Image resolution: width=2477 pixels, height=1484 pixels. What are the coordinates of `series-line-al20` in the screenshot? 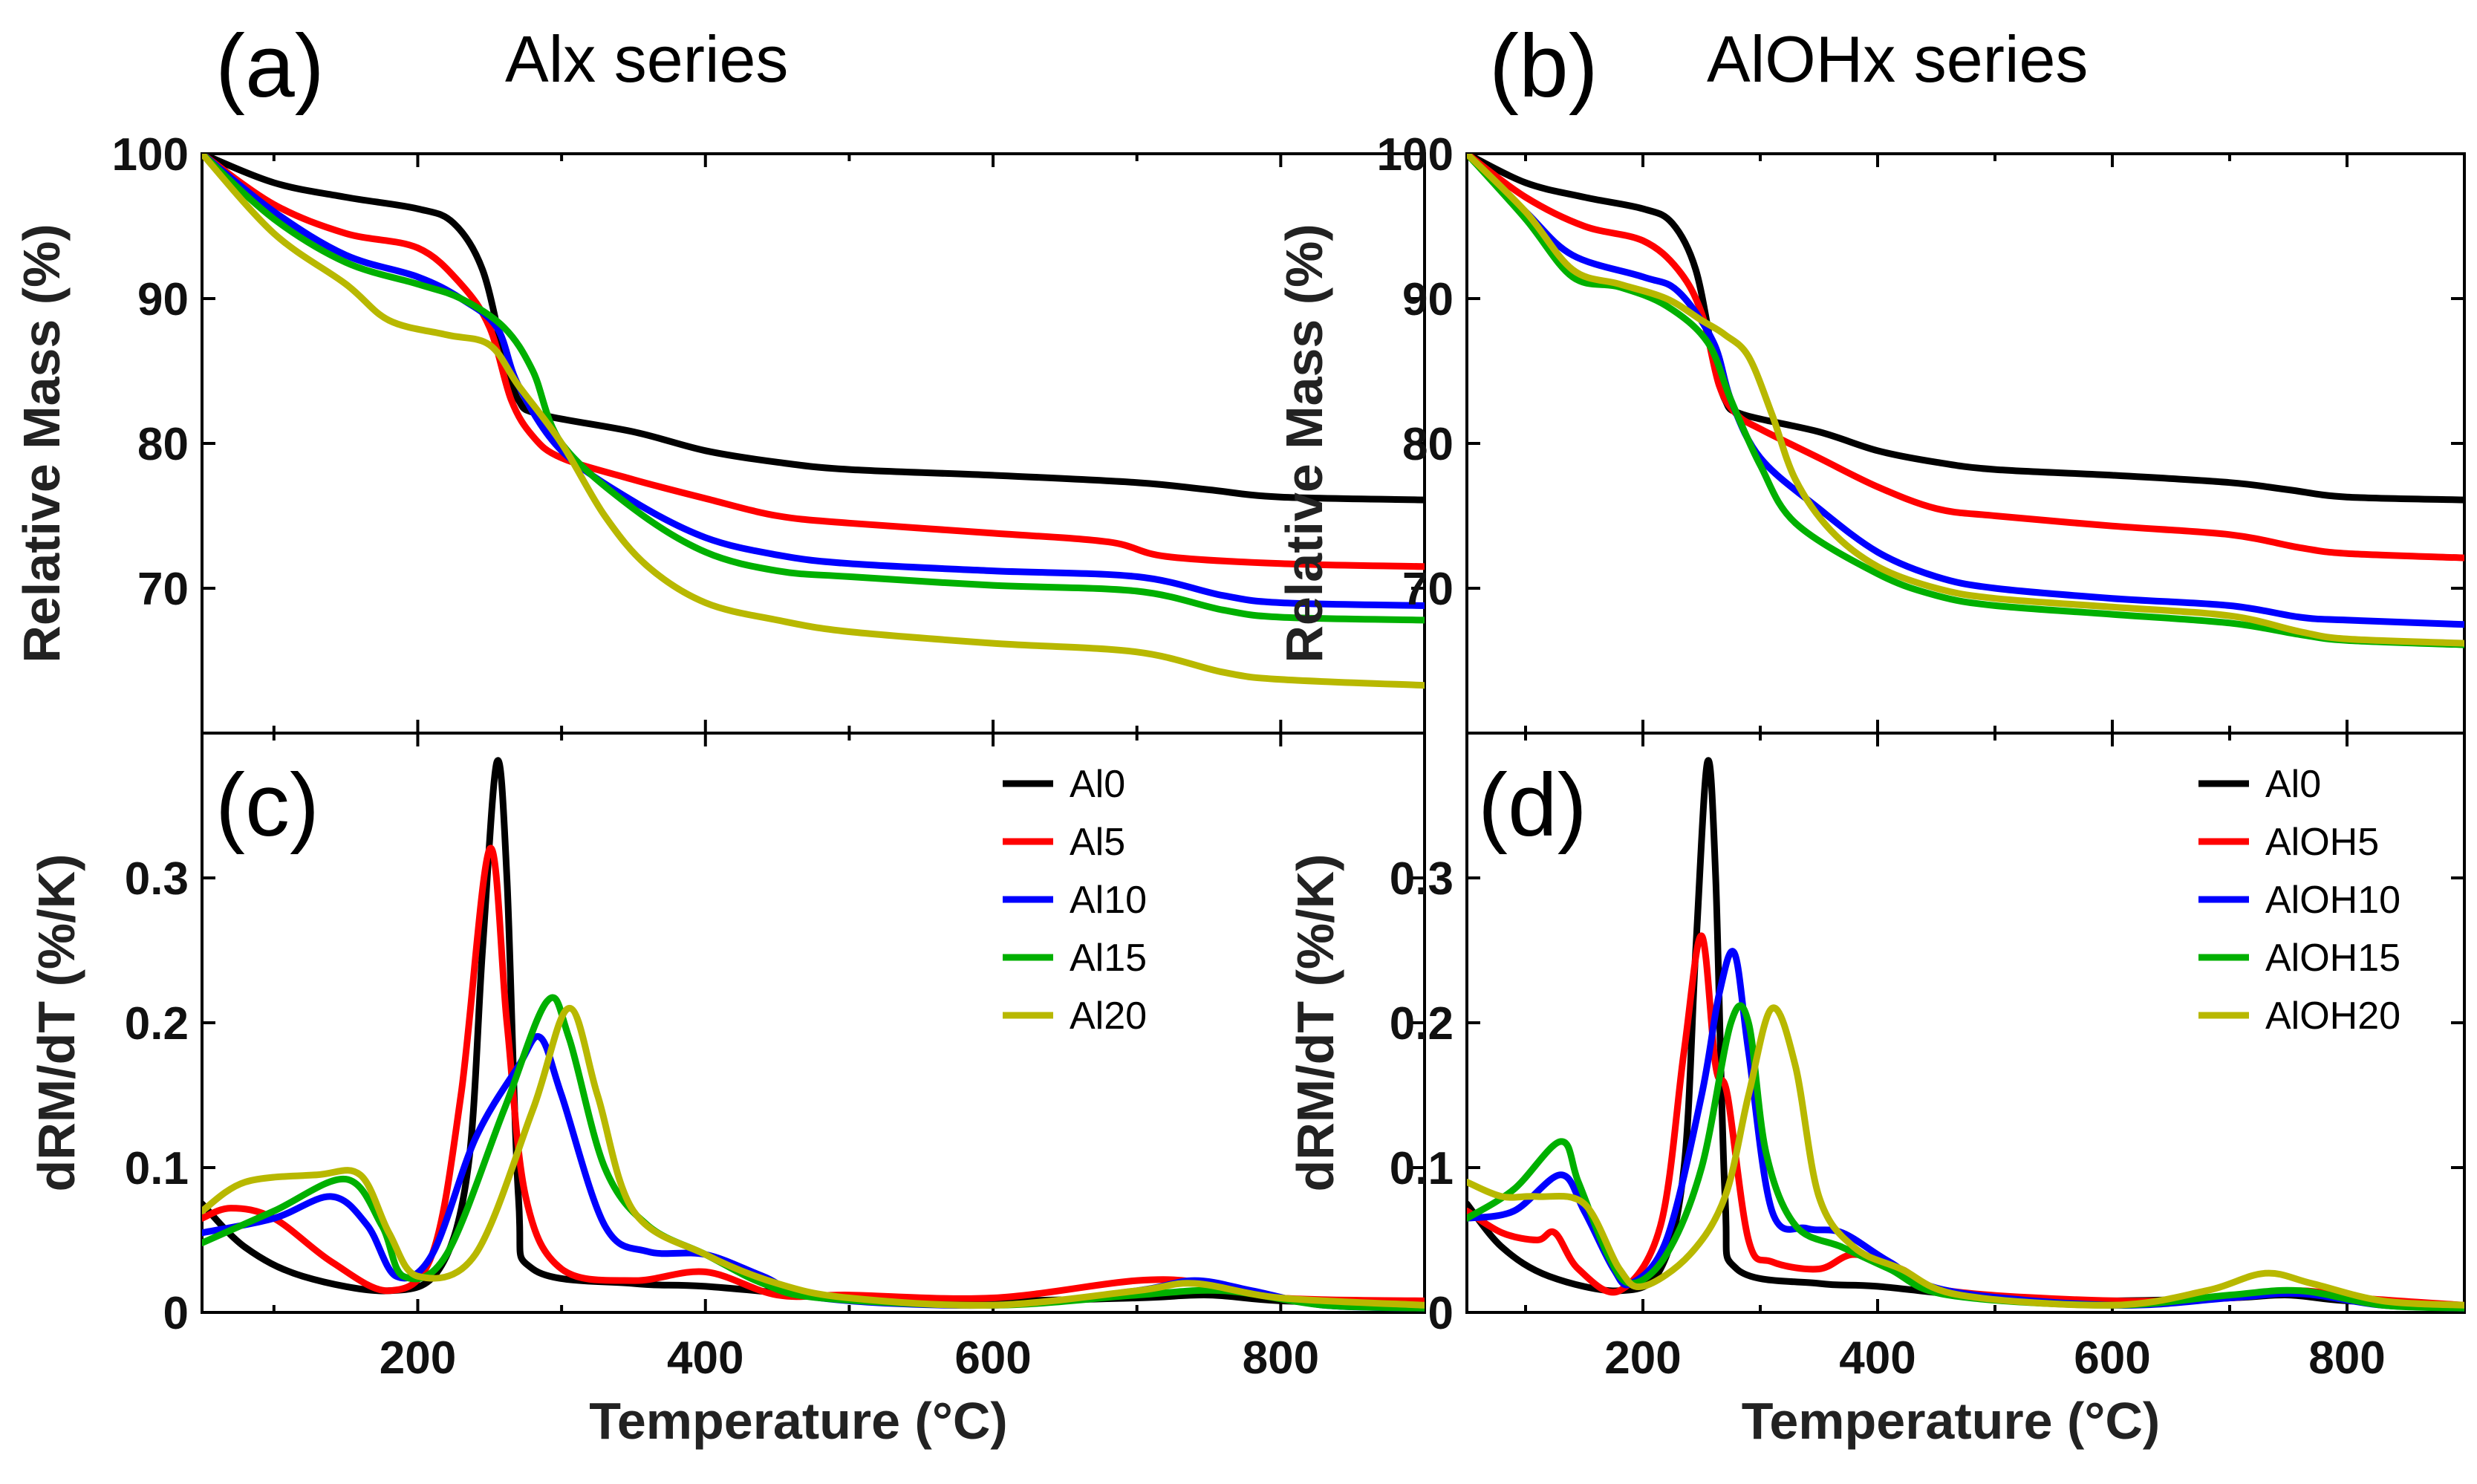 It's located at (814, 1157).